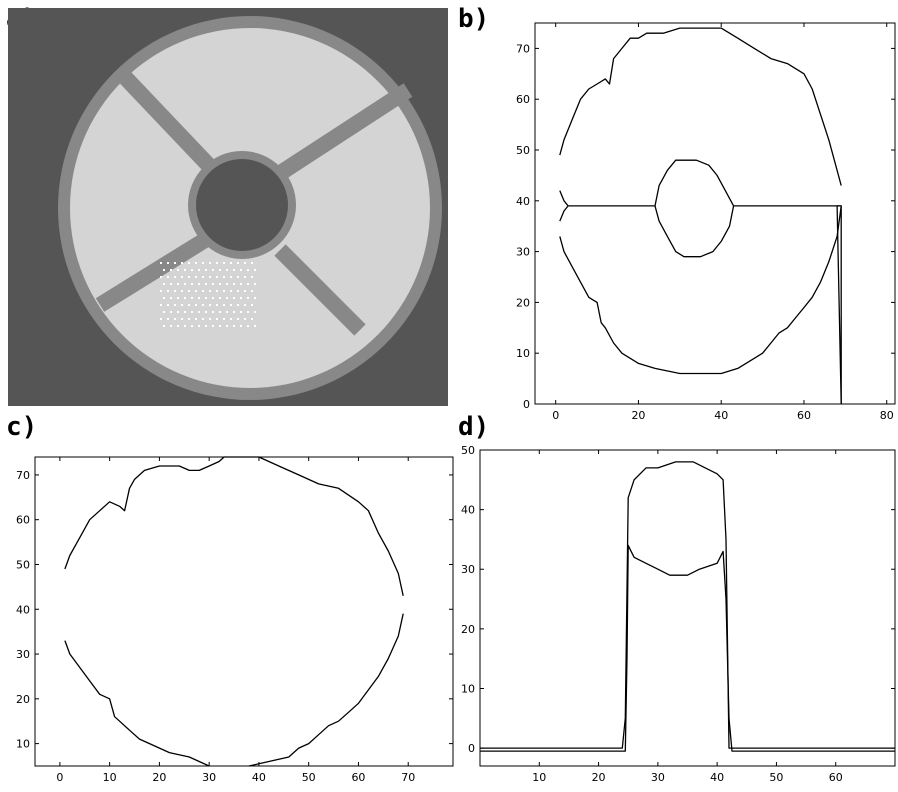  What do you see at coordinates (242, 205) in the screenshot?
I see `image-a-hole` at bounding box center [242, 205].